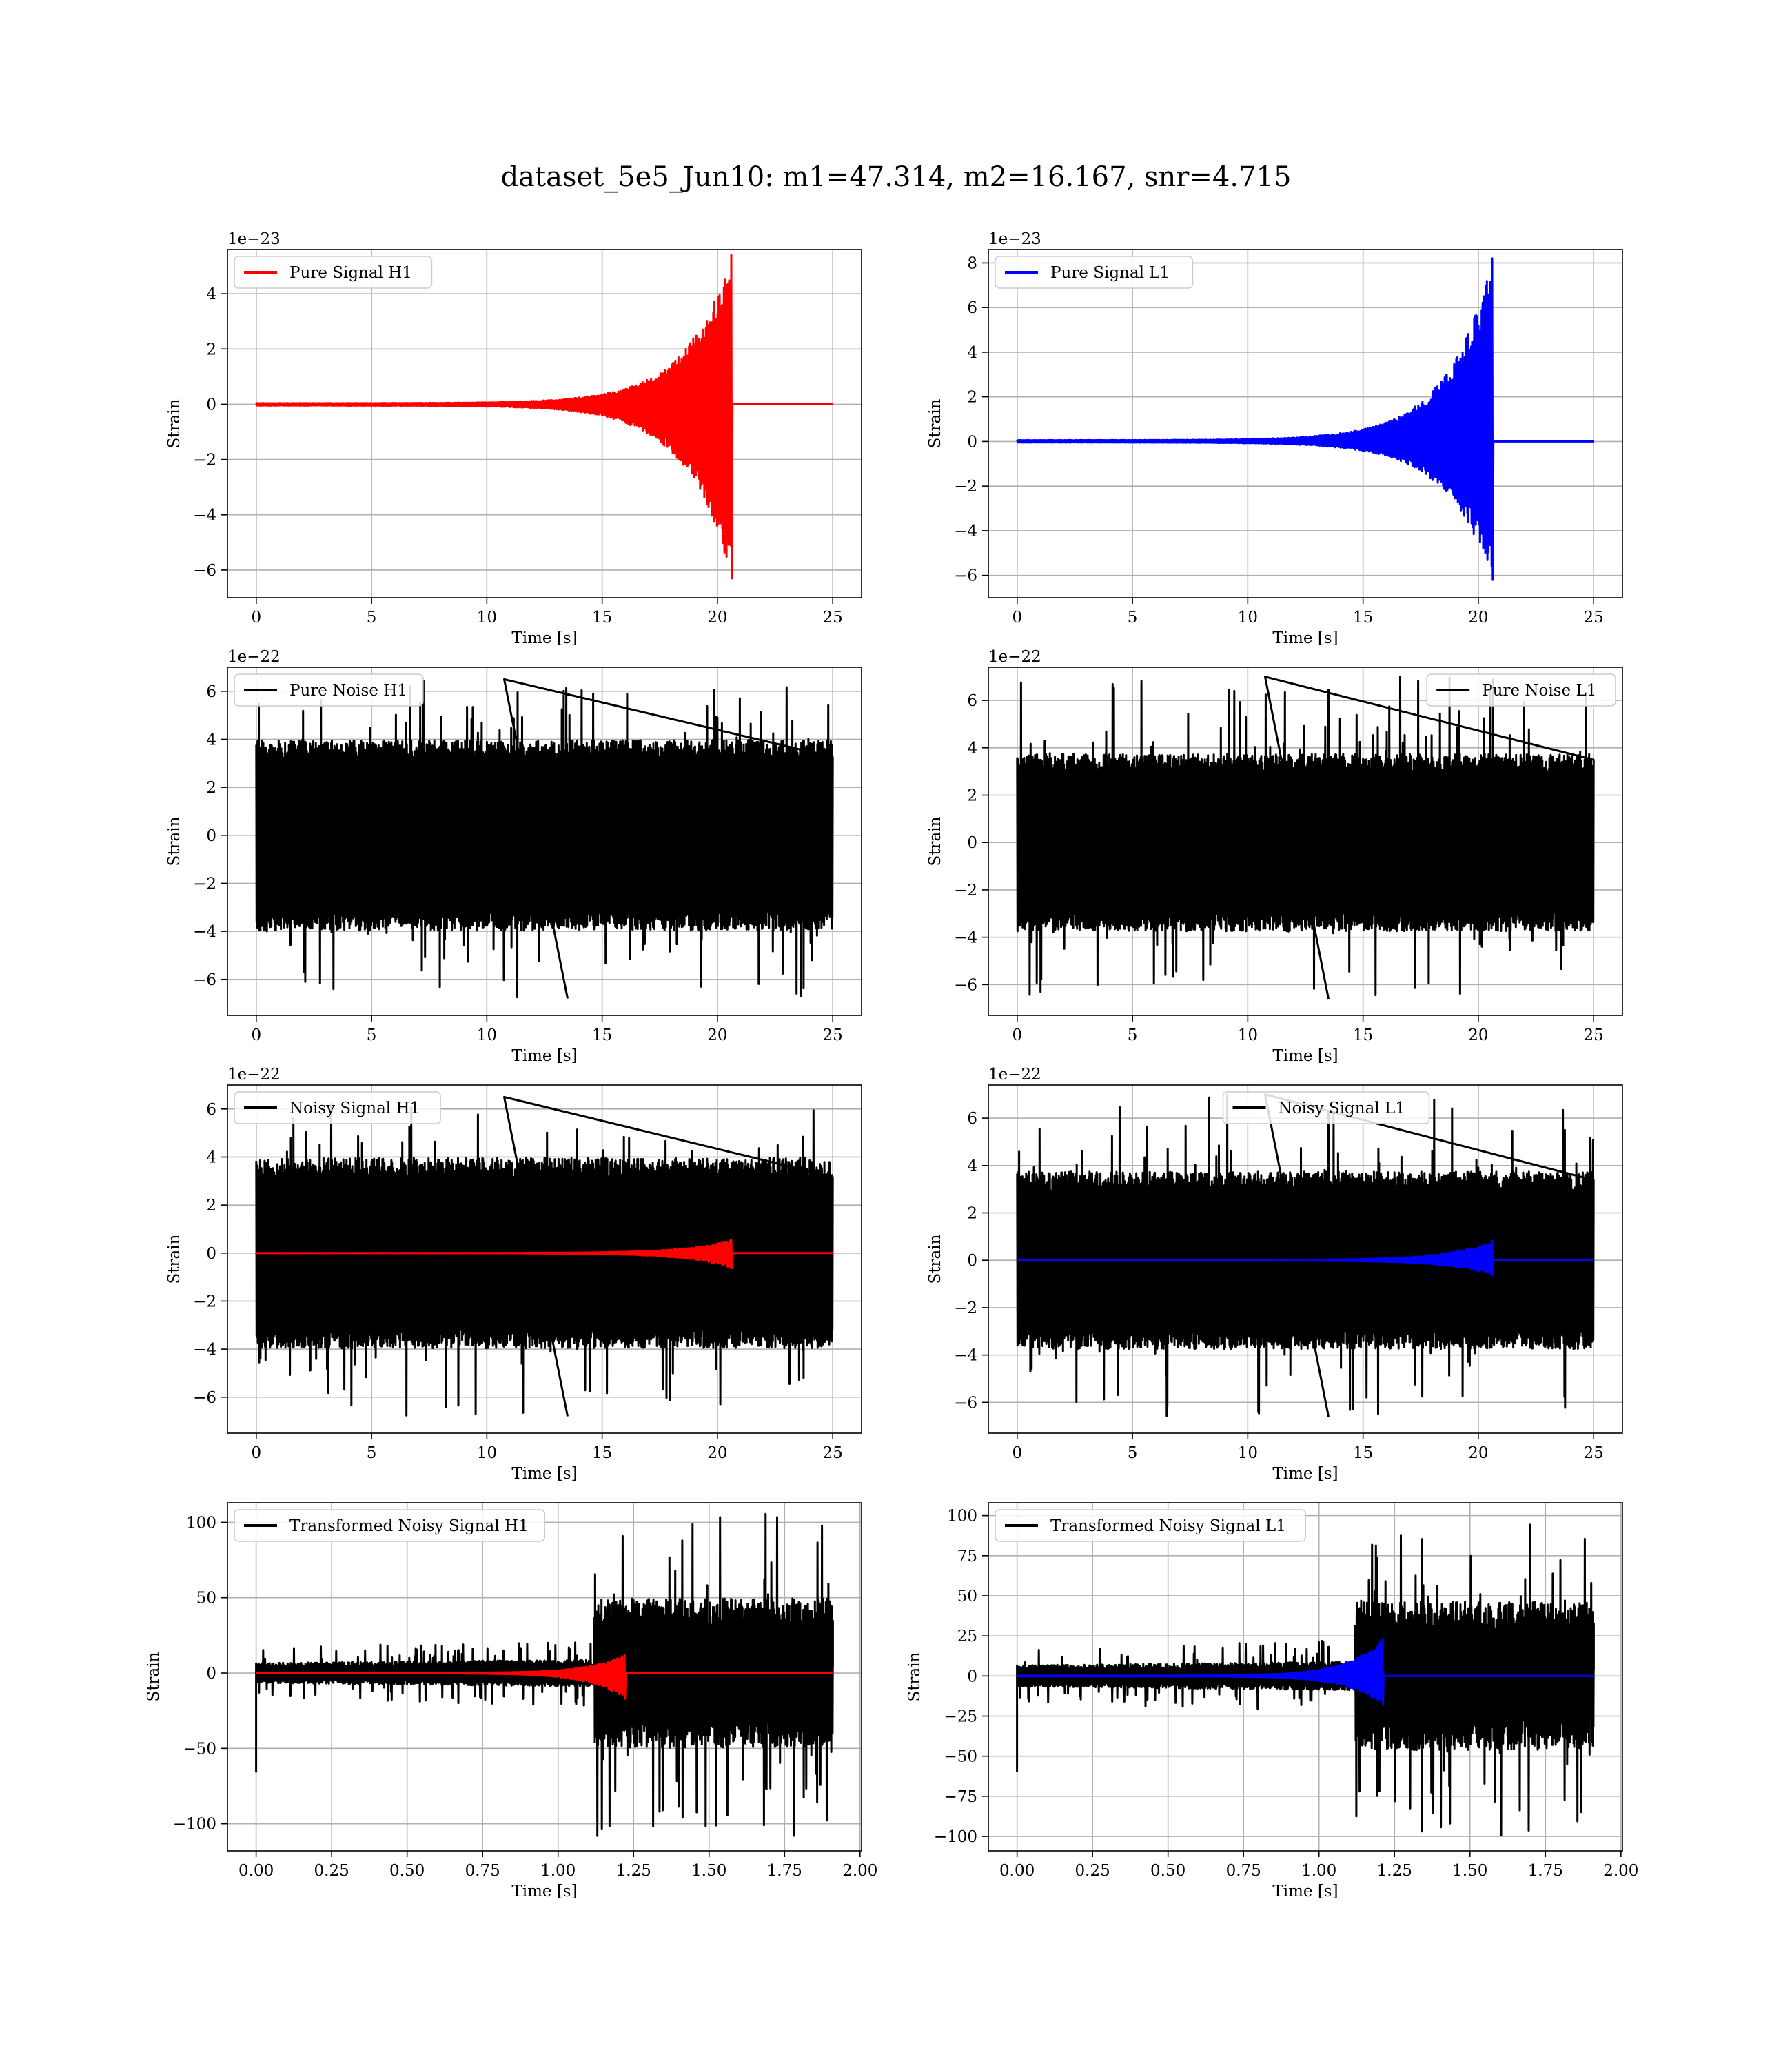 The width and height of the screenshot is (1792, 2068). I want to click on legend: Pure Noise H1, so click(329, 690).